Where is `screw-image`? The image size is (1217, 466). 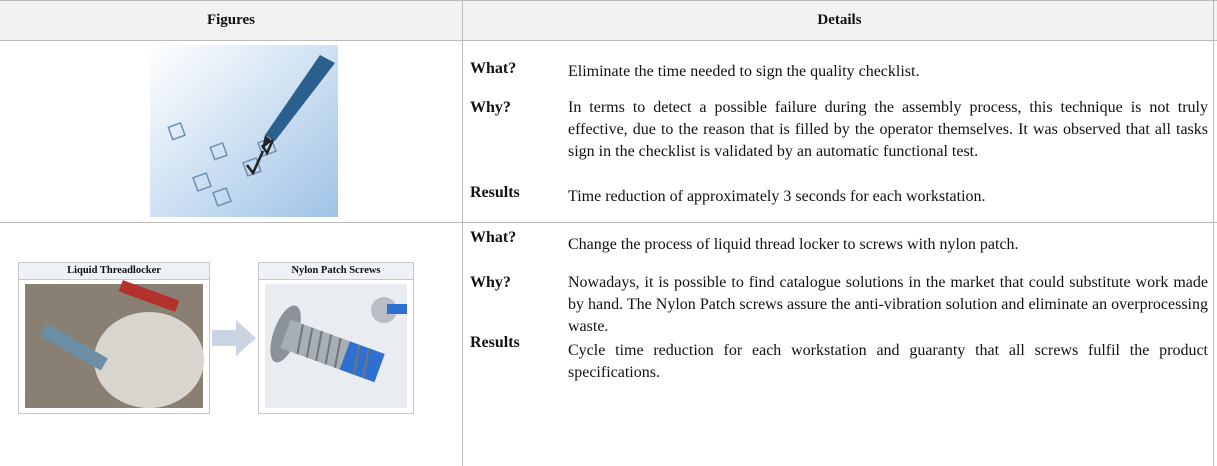 screw-image is located at coordinates (336, 346).